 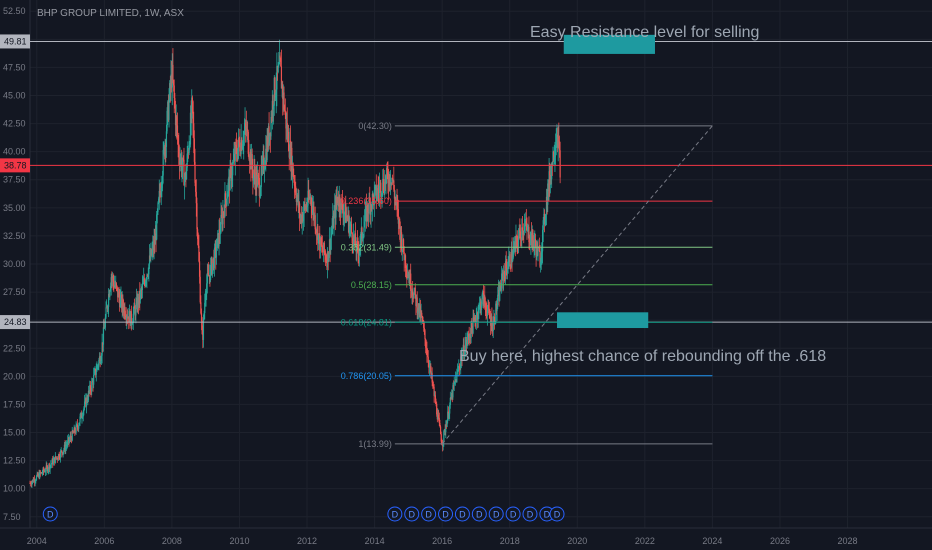 What do you see at coordinates (14, 433) in the screenshot?
I see `y-tick-label: 15.00` at bounding box center [14, 433].